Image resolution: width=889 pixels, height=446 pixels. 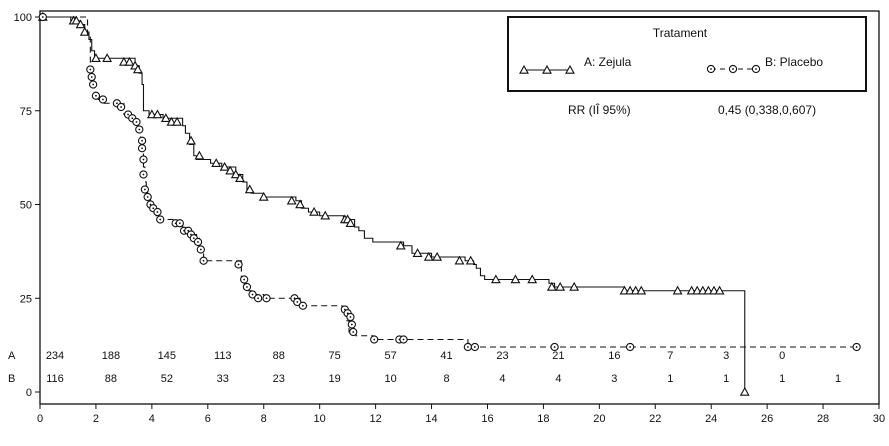 I want to click on x-tick-label-6: 6, so click(x=208, y=419).